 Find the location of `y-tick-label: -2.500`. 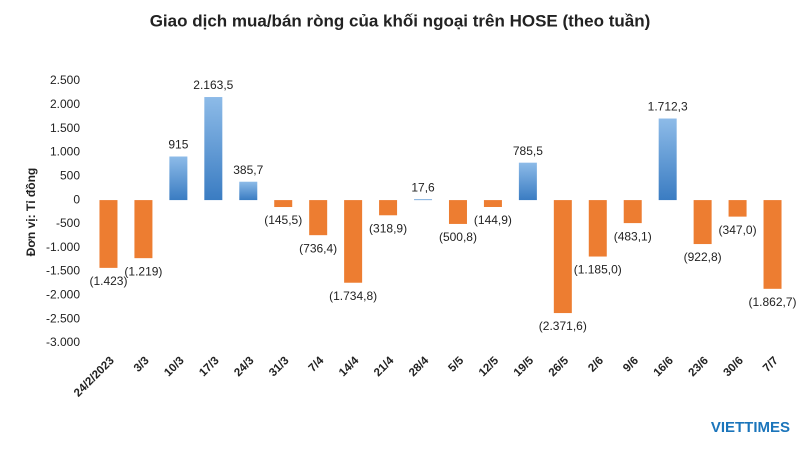

y-tick-label: -2.500 is located at coordinates (63, 318).